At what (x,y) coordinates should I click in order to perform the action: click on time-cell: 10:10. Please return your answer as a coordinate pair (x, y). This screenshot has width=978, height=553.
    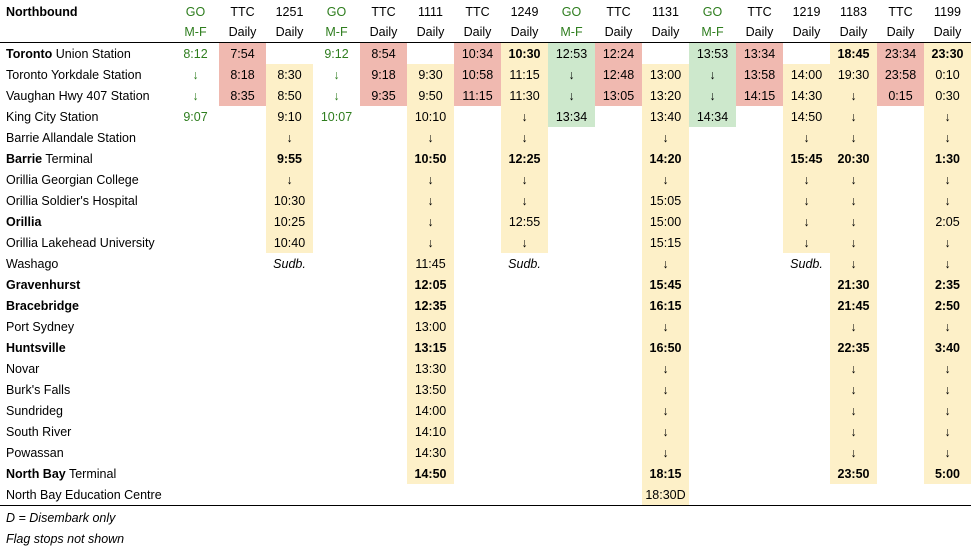
    Looking at the image, I should click on (430, 116).